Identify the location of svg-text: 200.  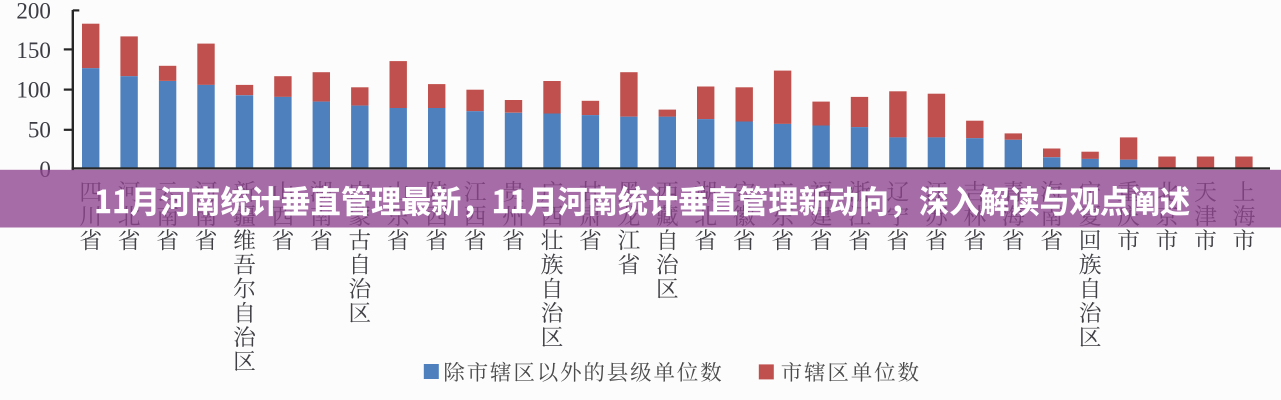
(33, 12).